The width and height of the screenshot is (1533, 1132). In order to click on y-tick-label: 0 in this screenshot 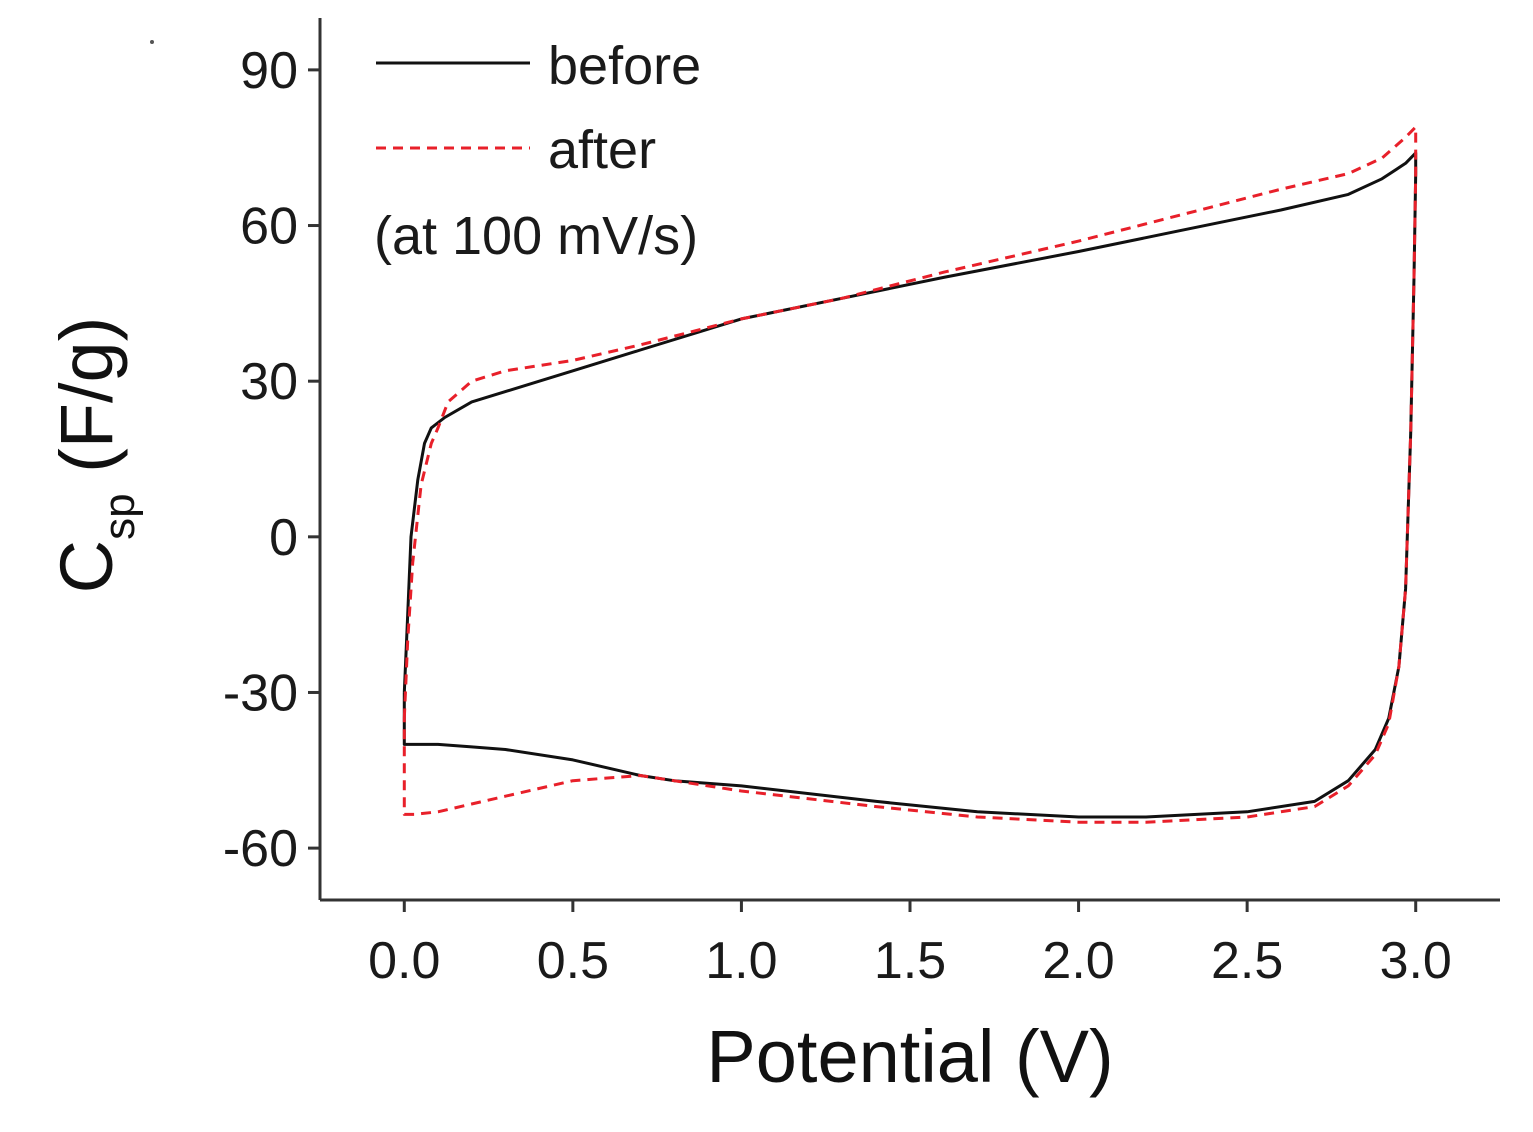, I will do `click(283, 538)`.